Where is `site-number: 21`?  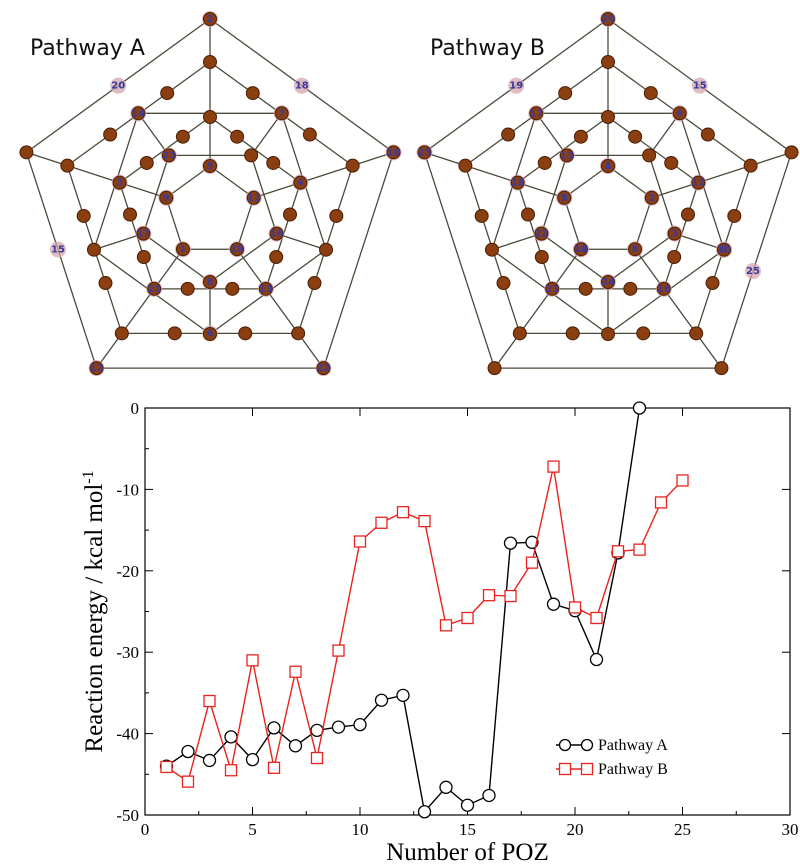
site-number: 21 is located at coordinates (552, 289).